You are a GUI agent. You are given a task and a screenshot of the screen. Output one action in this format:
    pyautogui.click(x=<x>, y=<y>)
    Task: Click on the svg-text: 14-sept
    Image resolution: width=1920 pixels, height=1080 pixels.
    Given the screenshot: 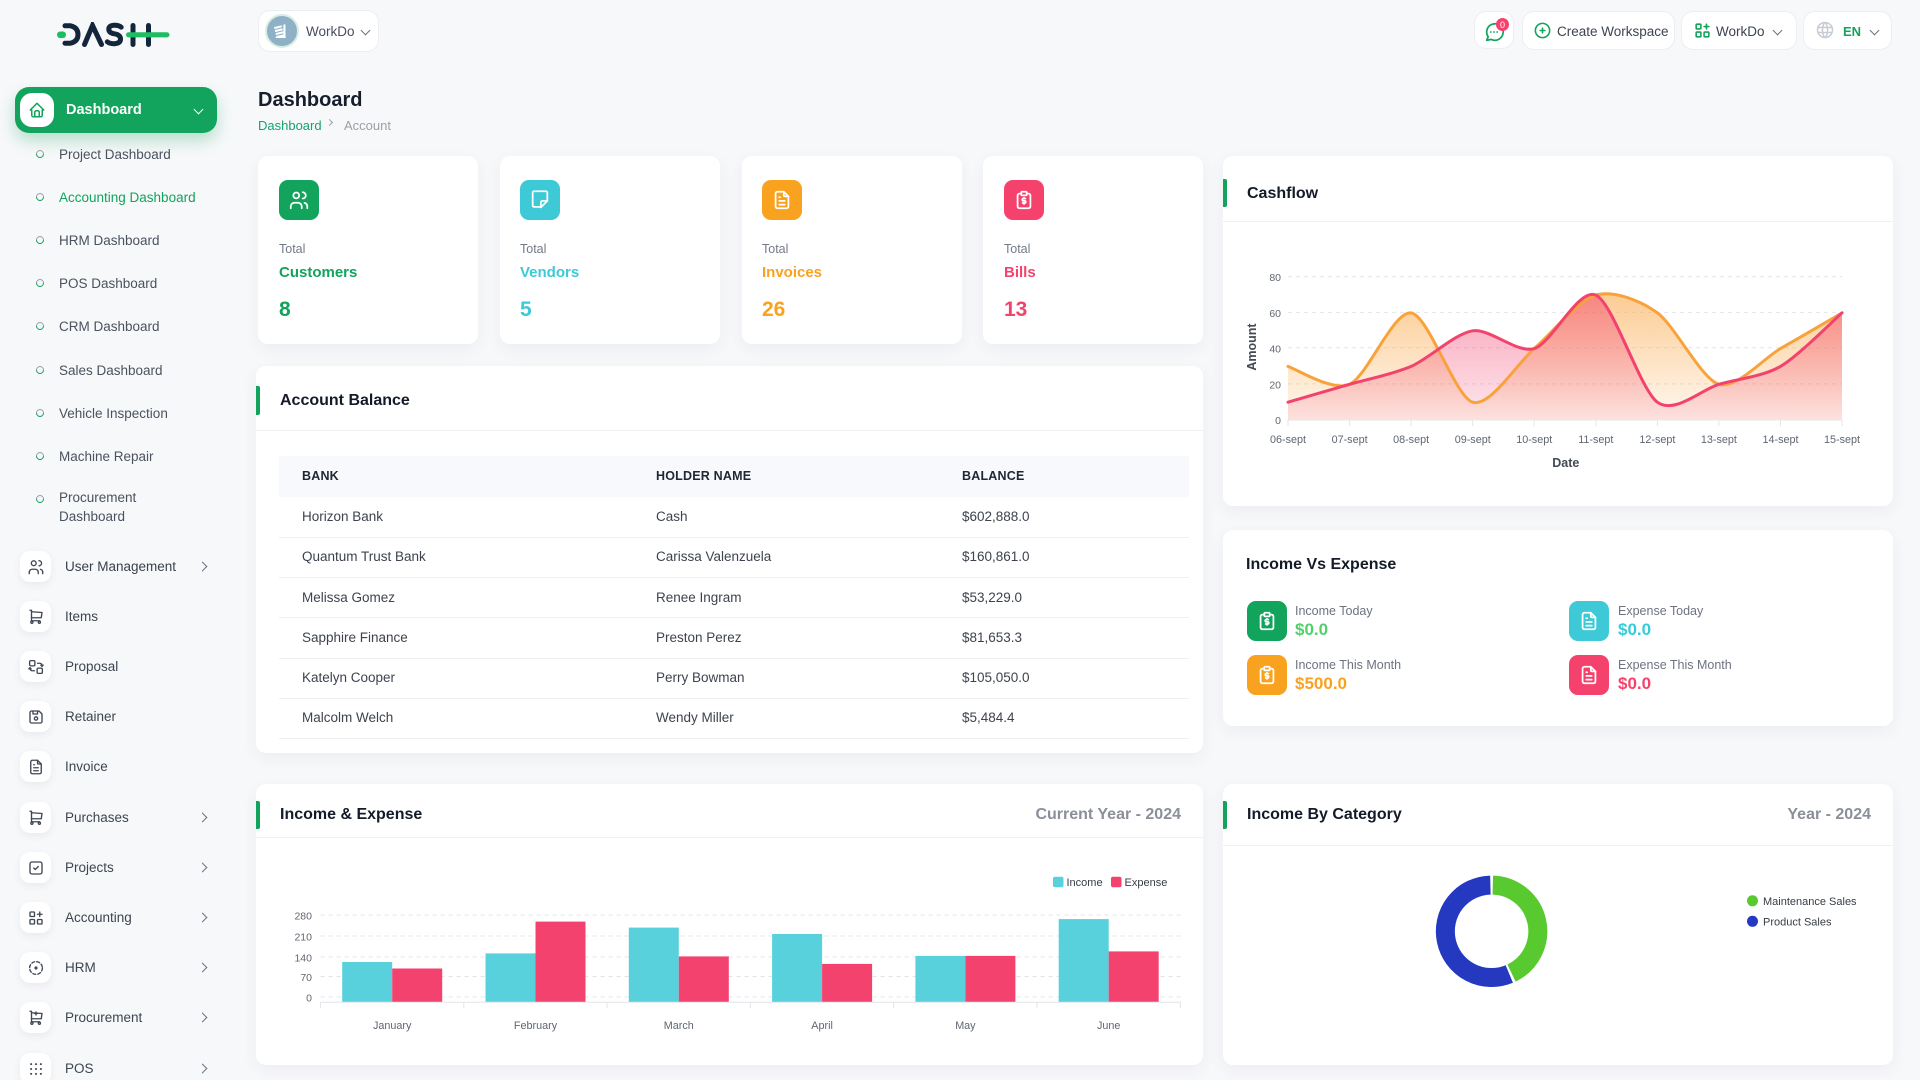 What is the action you would take?
    pyautogui.click(x=1780, y=440)
    